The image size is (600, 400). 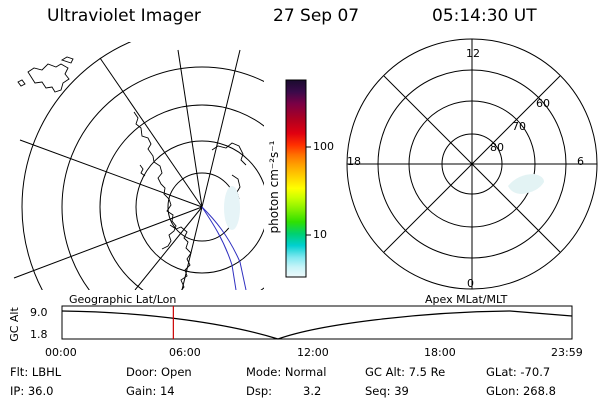 I want to click on altitude-curve, so click(x=317, y=325).